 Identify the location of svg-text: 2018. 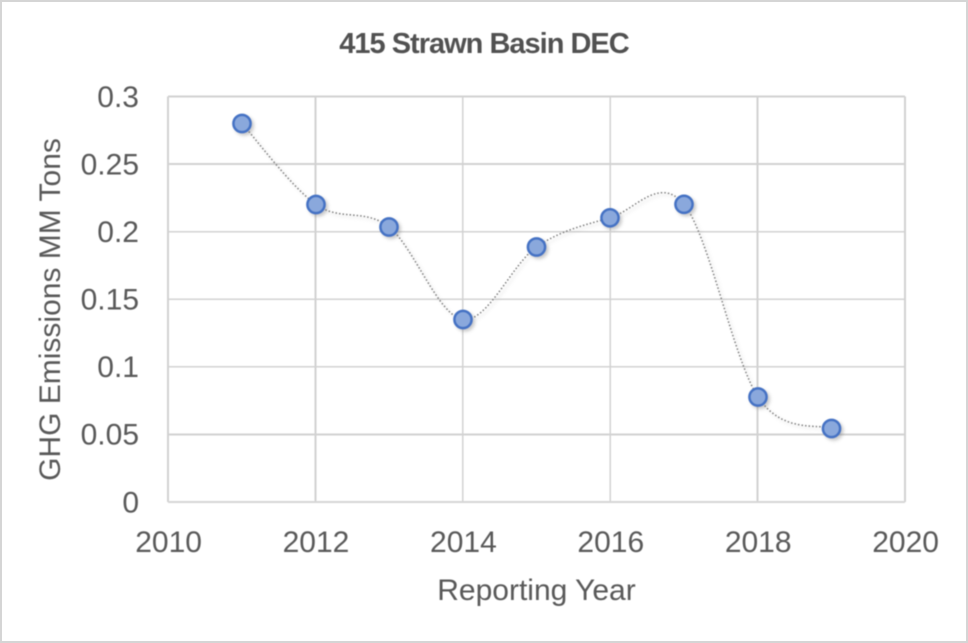
(758, 542).